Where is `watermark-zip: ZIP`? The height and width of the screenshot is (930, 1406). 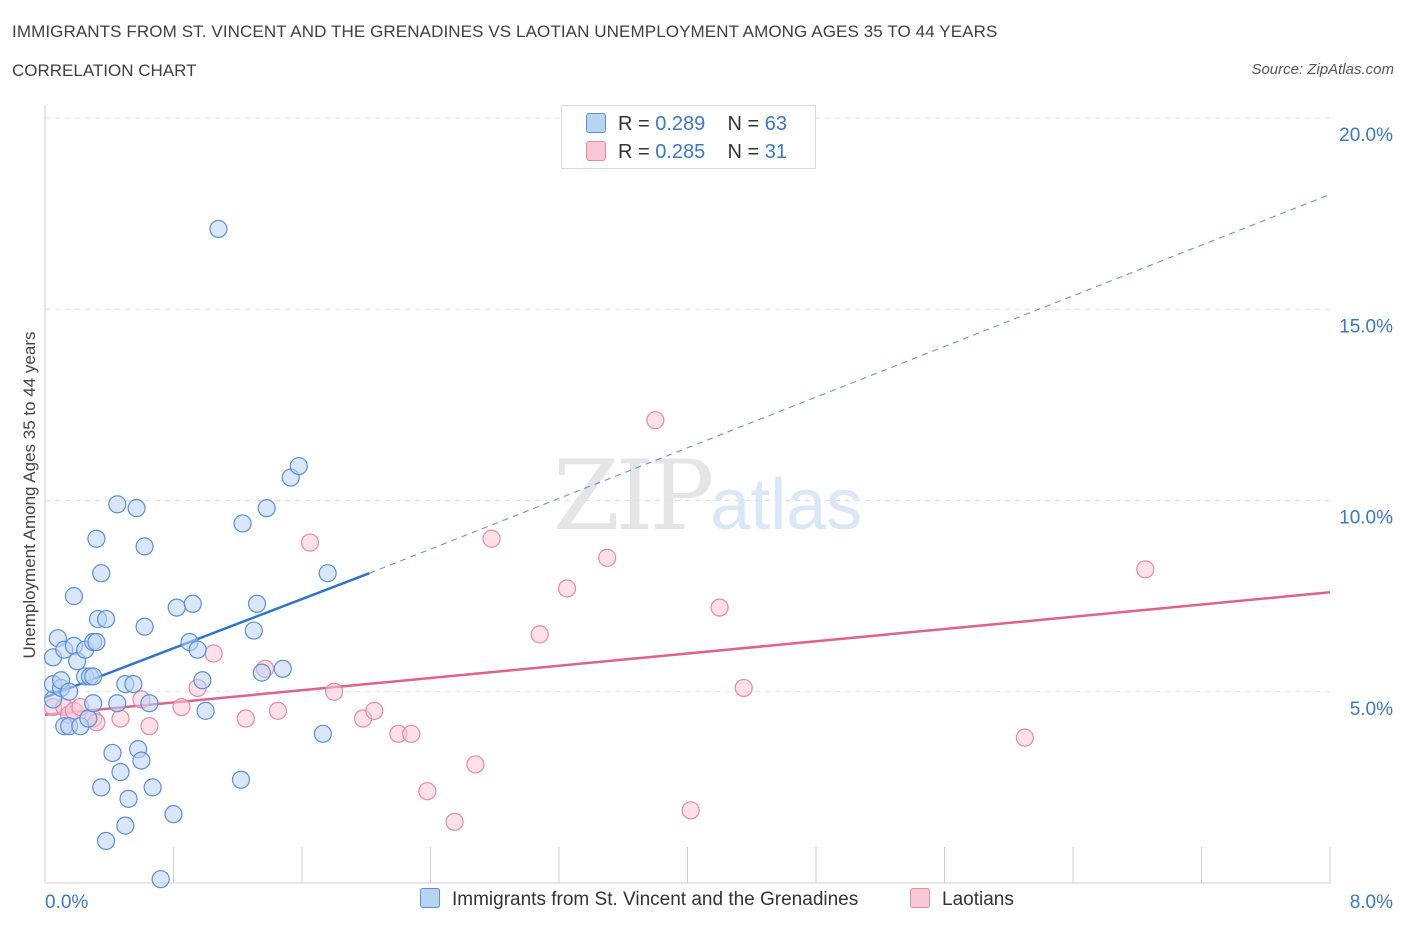 watermark-zip: ZIP is located at coordinates (633, 496).